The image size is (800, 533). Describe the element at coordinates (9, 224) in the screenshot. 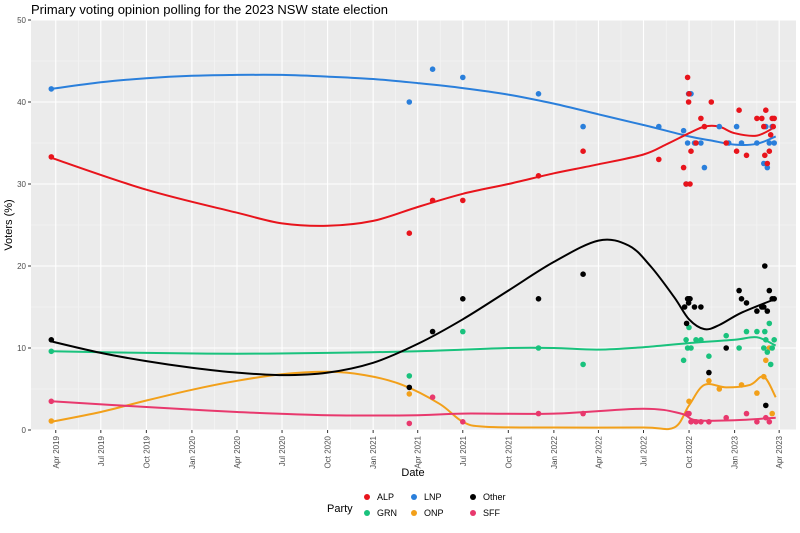

I see `y-axis-label: Voters (%)` at that location.